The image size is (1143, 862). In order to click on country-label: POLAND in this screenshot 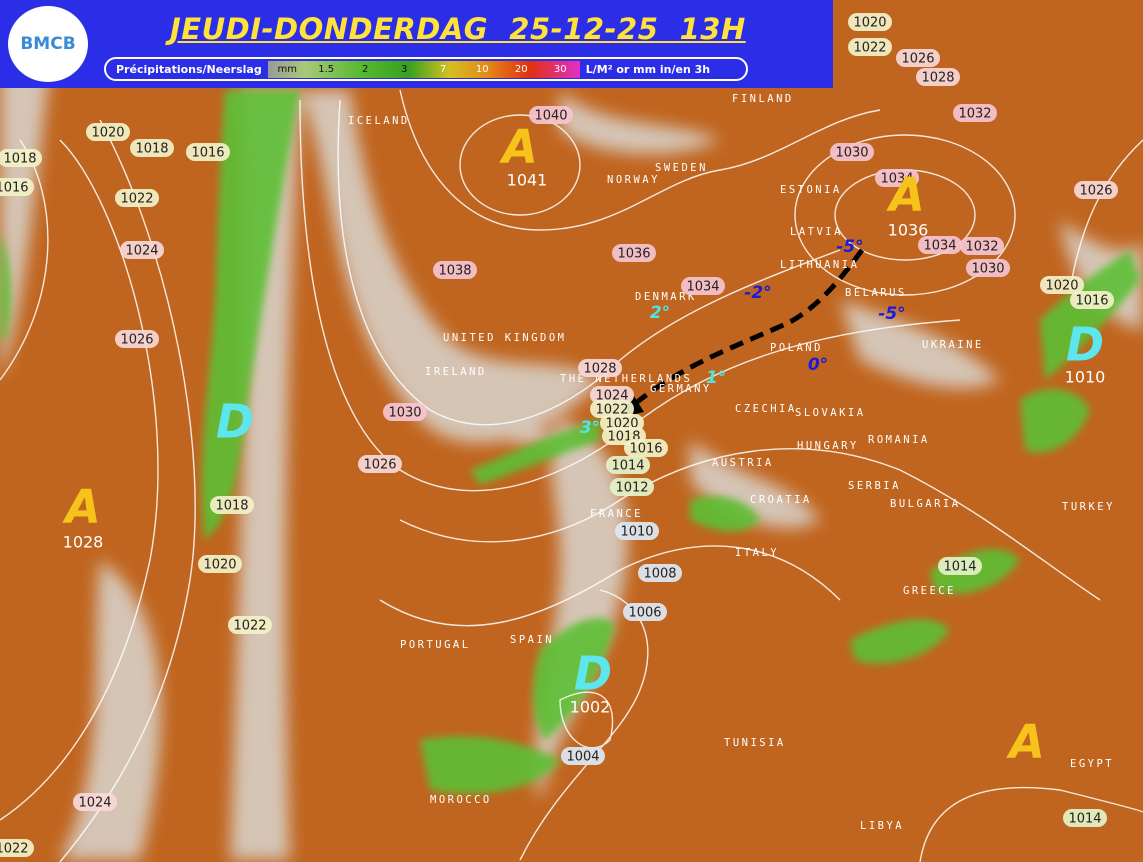, I will do `click(796, 348)`.